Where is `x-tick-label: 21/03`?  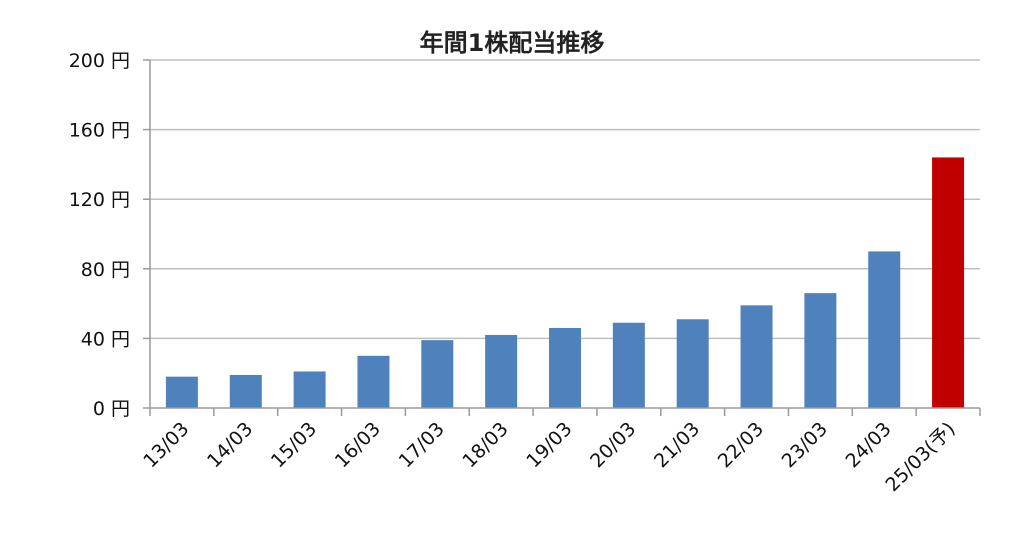
x-tick-label: 21/03 is located at coordinates (677, 445).